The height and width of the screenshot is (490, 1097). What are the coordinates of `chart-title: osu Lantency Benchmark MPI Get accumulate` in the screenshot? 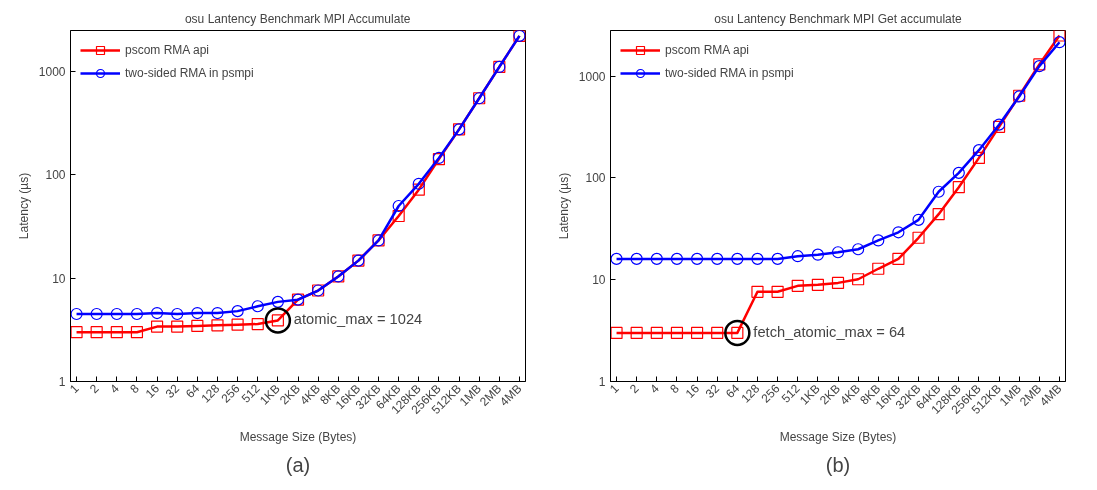 It's located at (838, 18).